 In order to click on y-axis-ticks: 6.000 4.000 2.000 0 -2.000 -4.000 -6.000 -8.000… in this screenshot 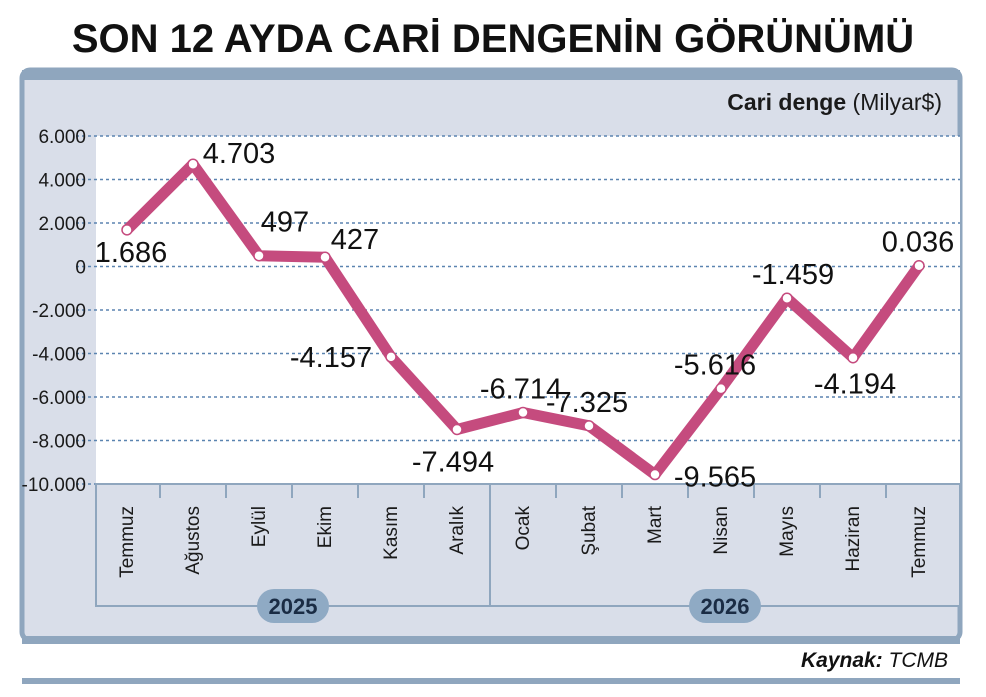, I will do `click(54, 311)`.